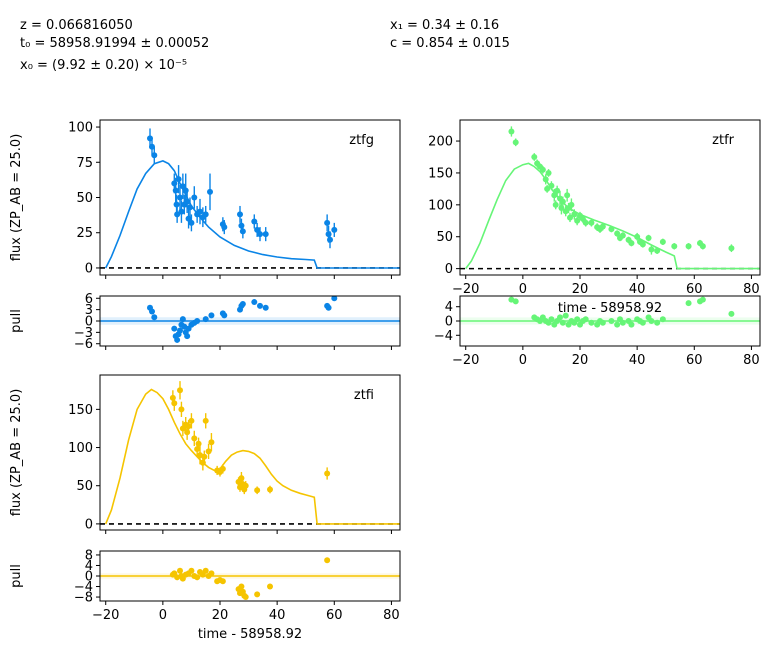  What do you see at coordinates (523, 289) in the screenshot?
I see `x-tick-label: 0` at bounding box center [523, 289].